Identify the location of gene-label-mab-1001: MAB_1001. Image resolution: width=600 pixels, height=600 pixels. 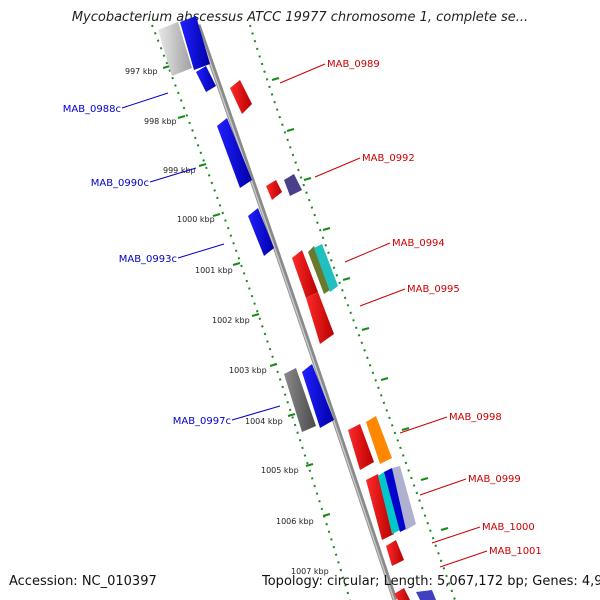
(515, 551).